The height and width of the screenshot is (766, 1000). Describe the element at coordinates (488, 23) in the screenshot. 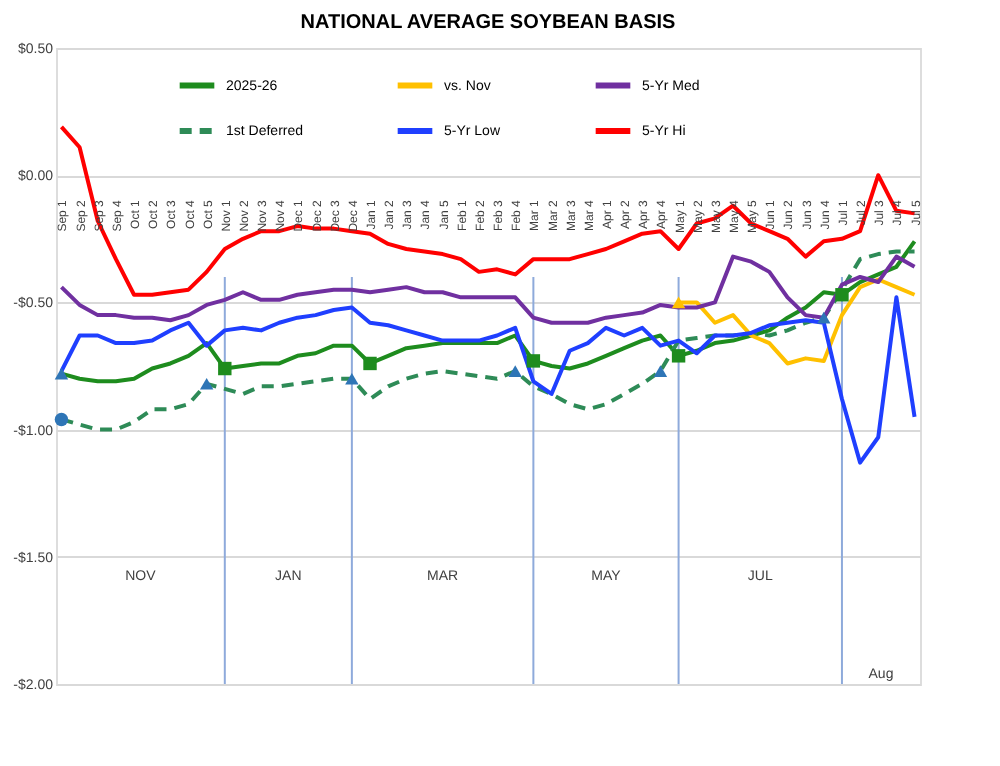

I see `chart-title: NATIONAL AVERAGE SOYBEAN BASIS` at that location.